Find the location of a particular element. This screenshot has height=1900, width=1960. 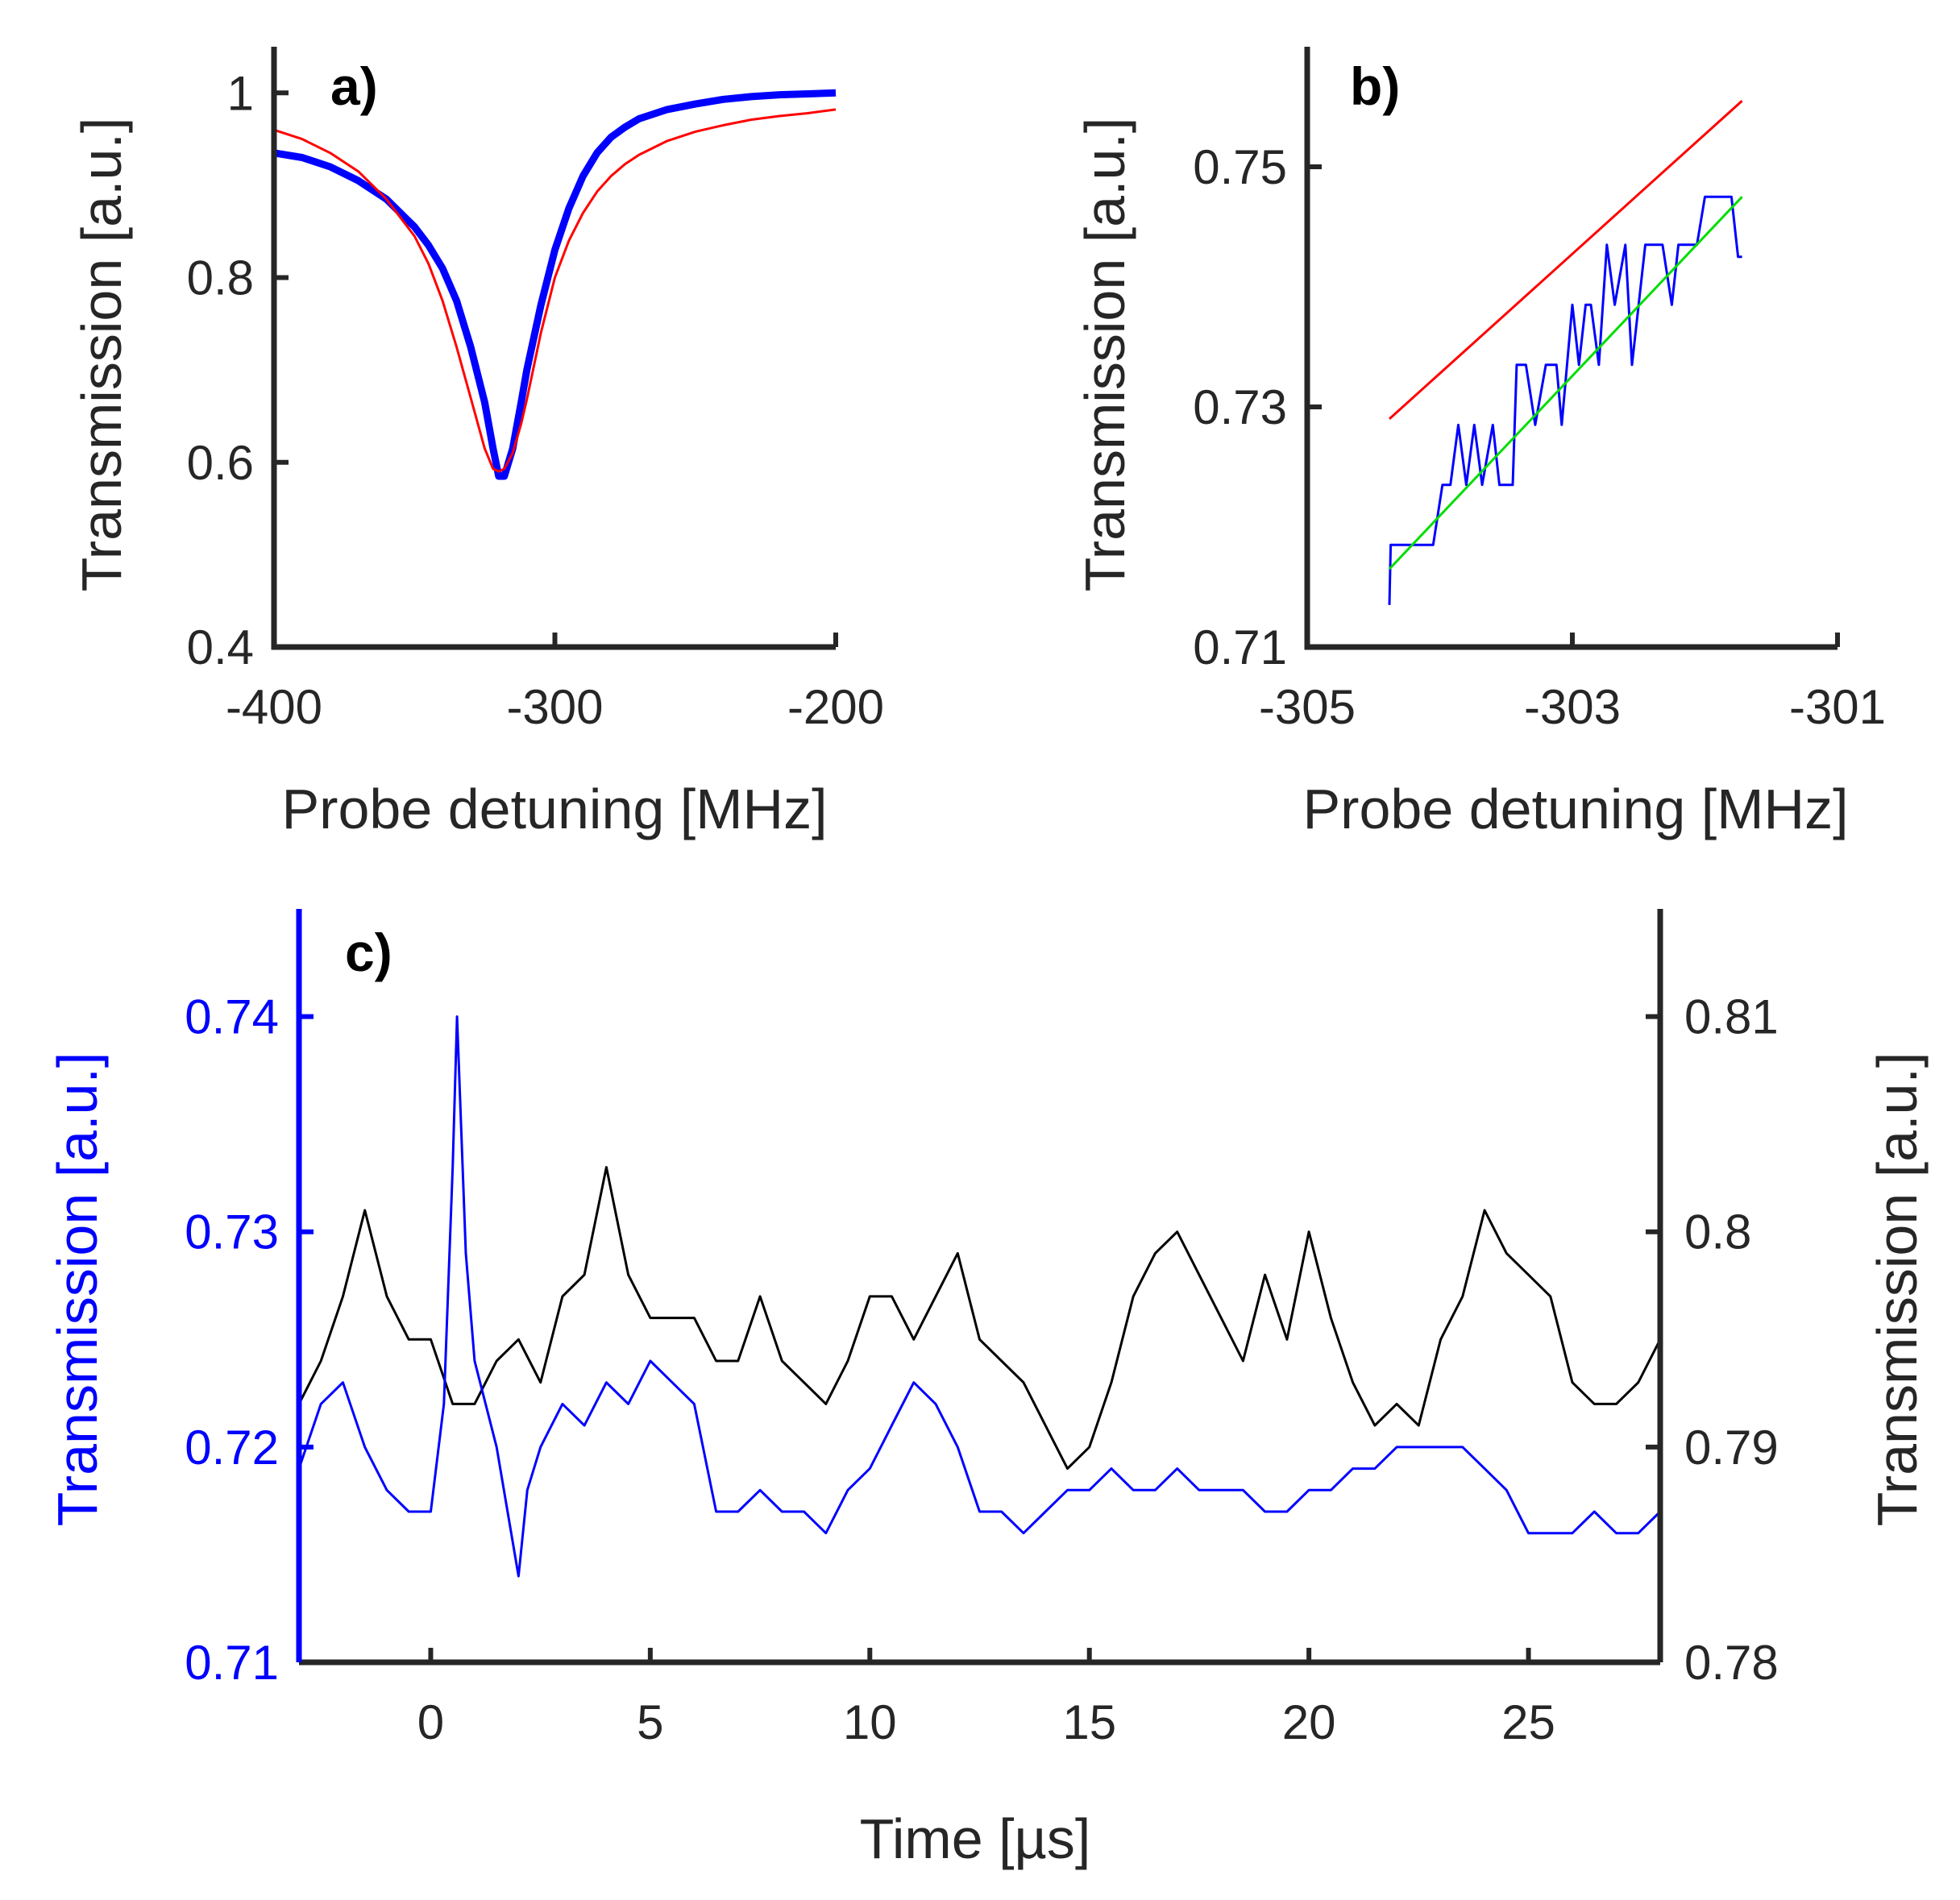

panel-a-xtick-label: -300 is located at coordinates (554, 707).